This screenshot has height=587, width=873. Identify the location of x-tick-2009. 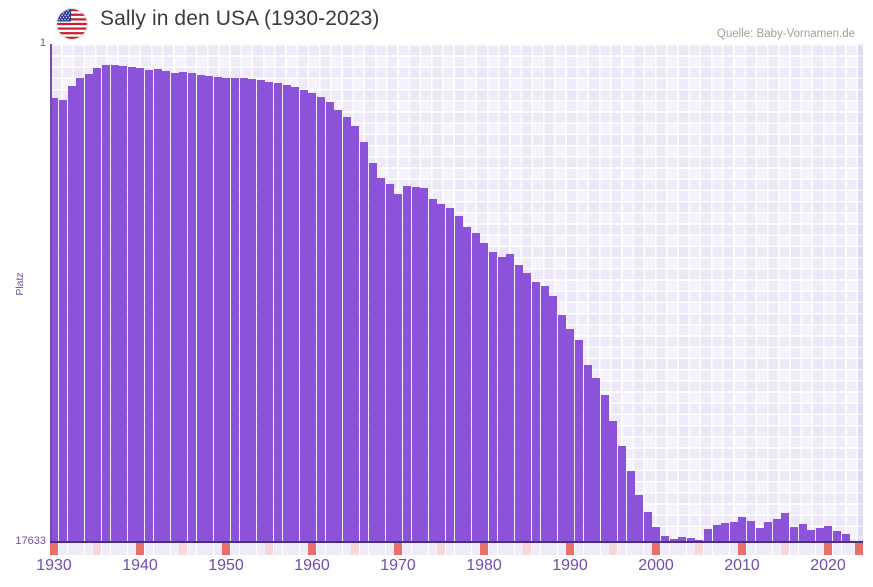
(733, 549).